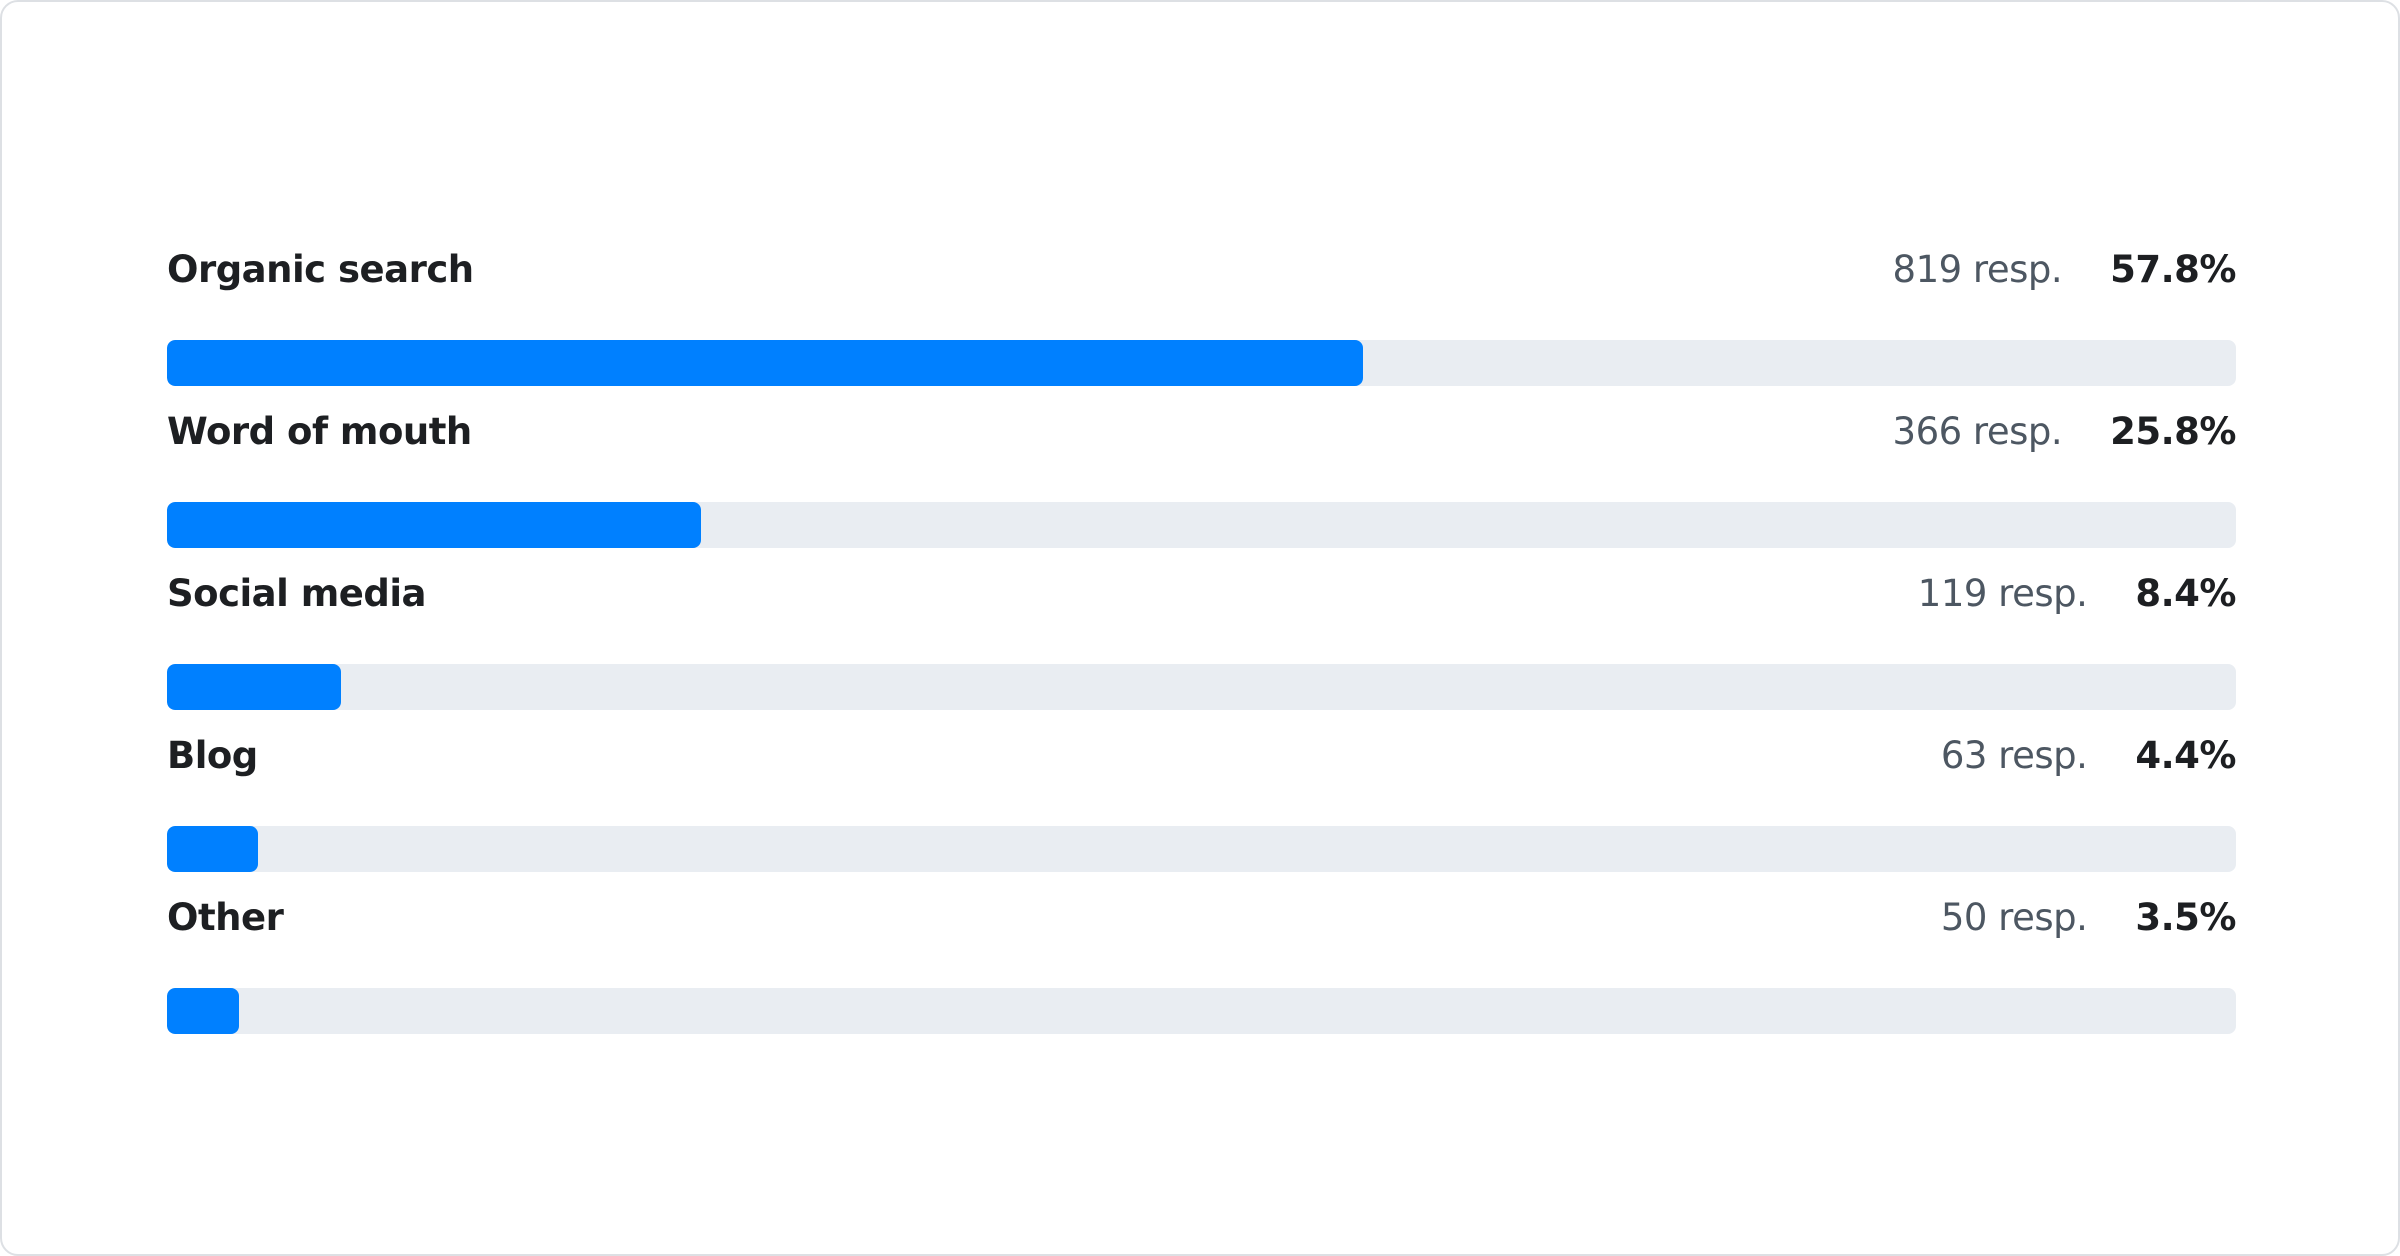  What do you see at coordinates (212, 755) in the screenshot?
I see `category-label: Blog` at bounding box center [212, 755].